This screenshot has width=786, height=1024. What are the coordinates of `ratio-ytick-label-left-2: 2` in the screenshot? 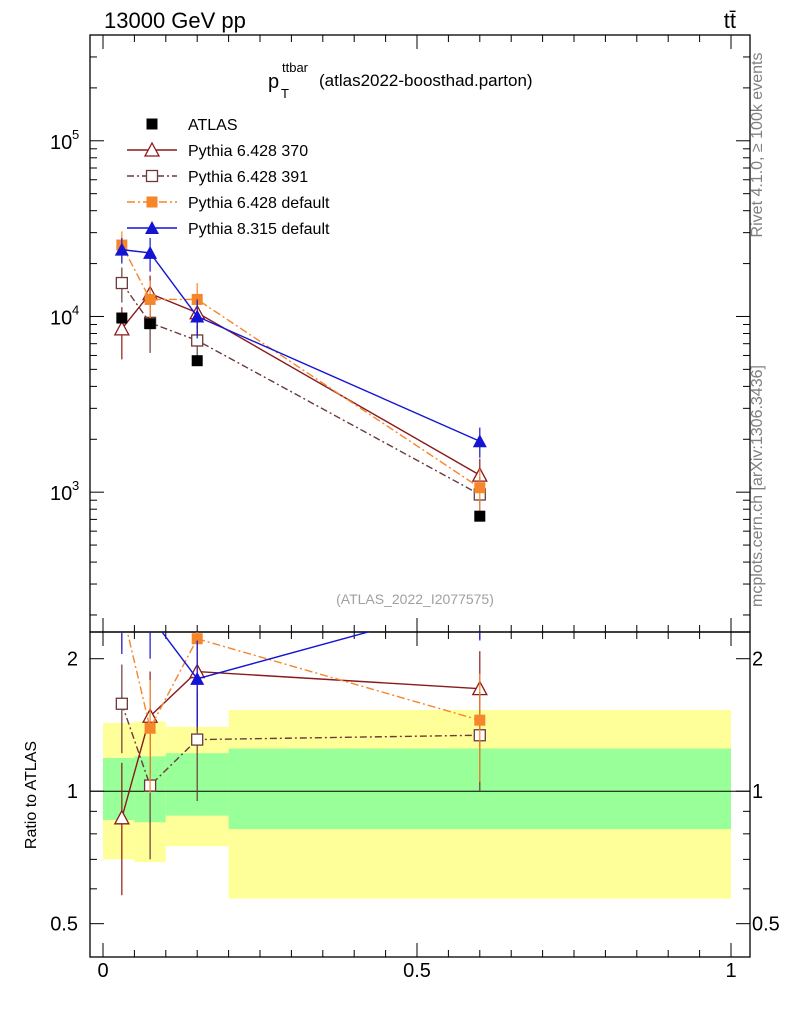 It's located at (72, 660).